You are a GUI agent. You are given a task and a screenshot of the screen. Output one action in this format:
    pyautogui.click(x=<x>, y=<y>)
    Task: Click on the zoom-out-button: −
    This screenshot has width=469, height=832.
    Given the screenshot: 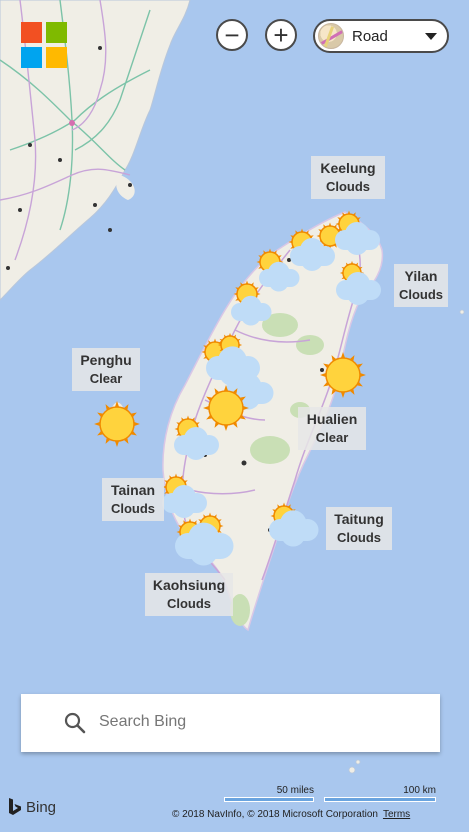 What is the action you would take?
    pyautogui.click(x=232, y=35)
    